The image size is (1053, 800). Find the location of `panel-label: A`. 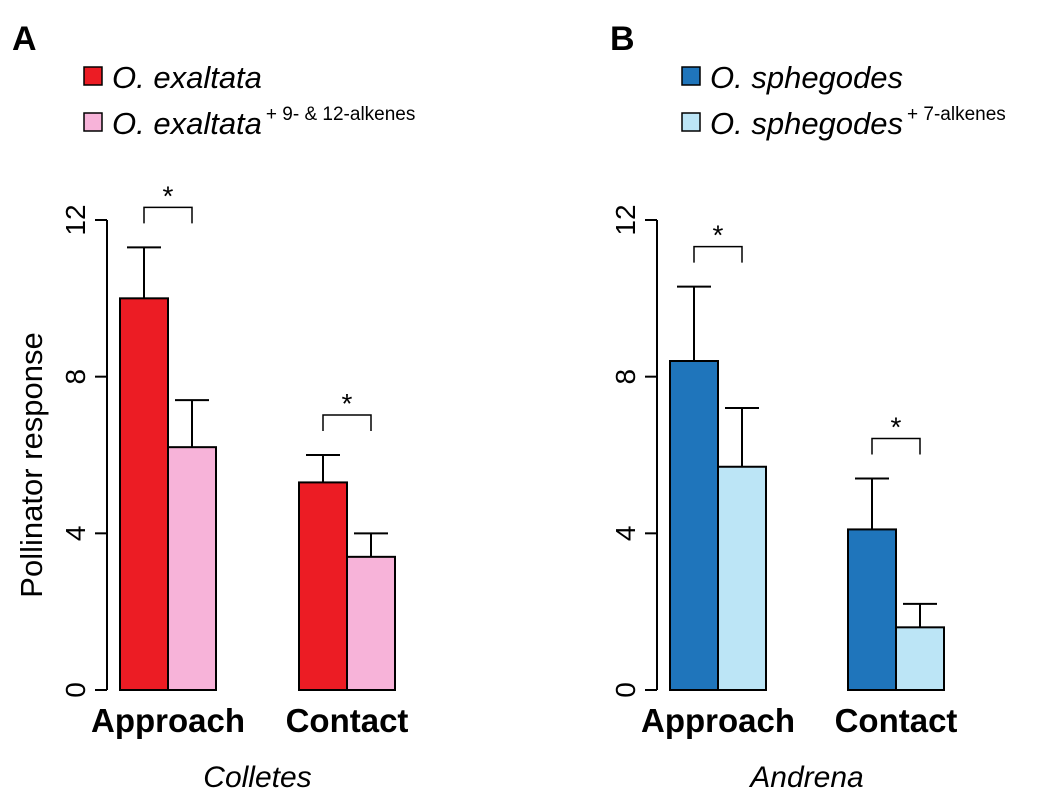

panel-label: A is located at coordinates (24, 39).